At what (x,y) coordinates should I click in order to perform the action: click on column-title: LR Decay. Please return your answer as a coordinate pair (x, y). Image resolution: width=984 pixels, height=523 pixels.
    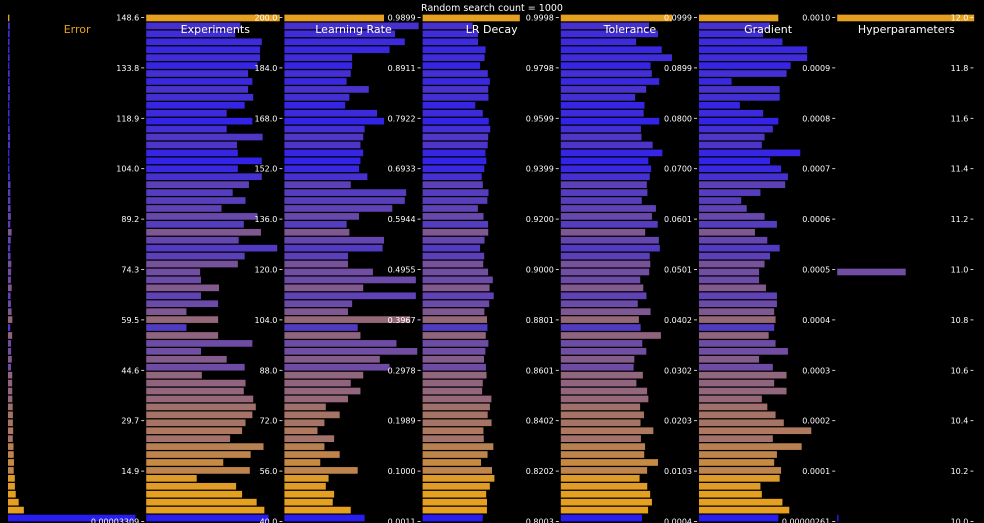
    Looking at the image, I should click on (492, 29).